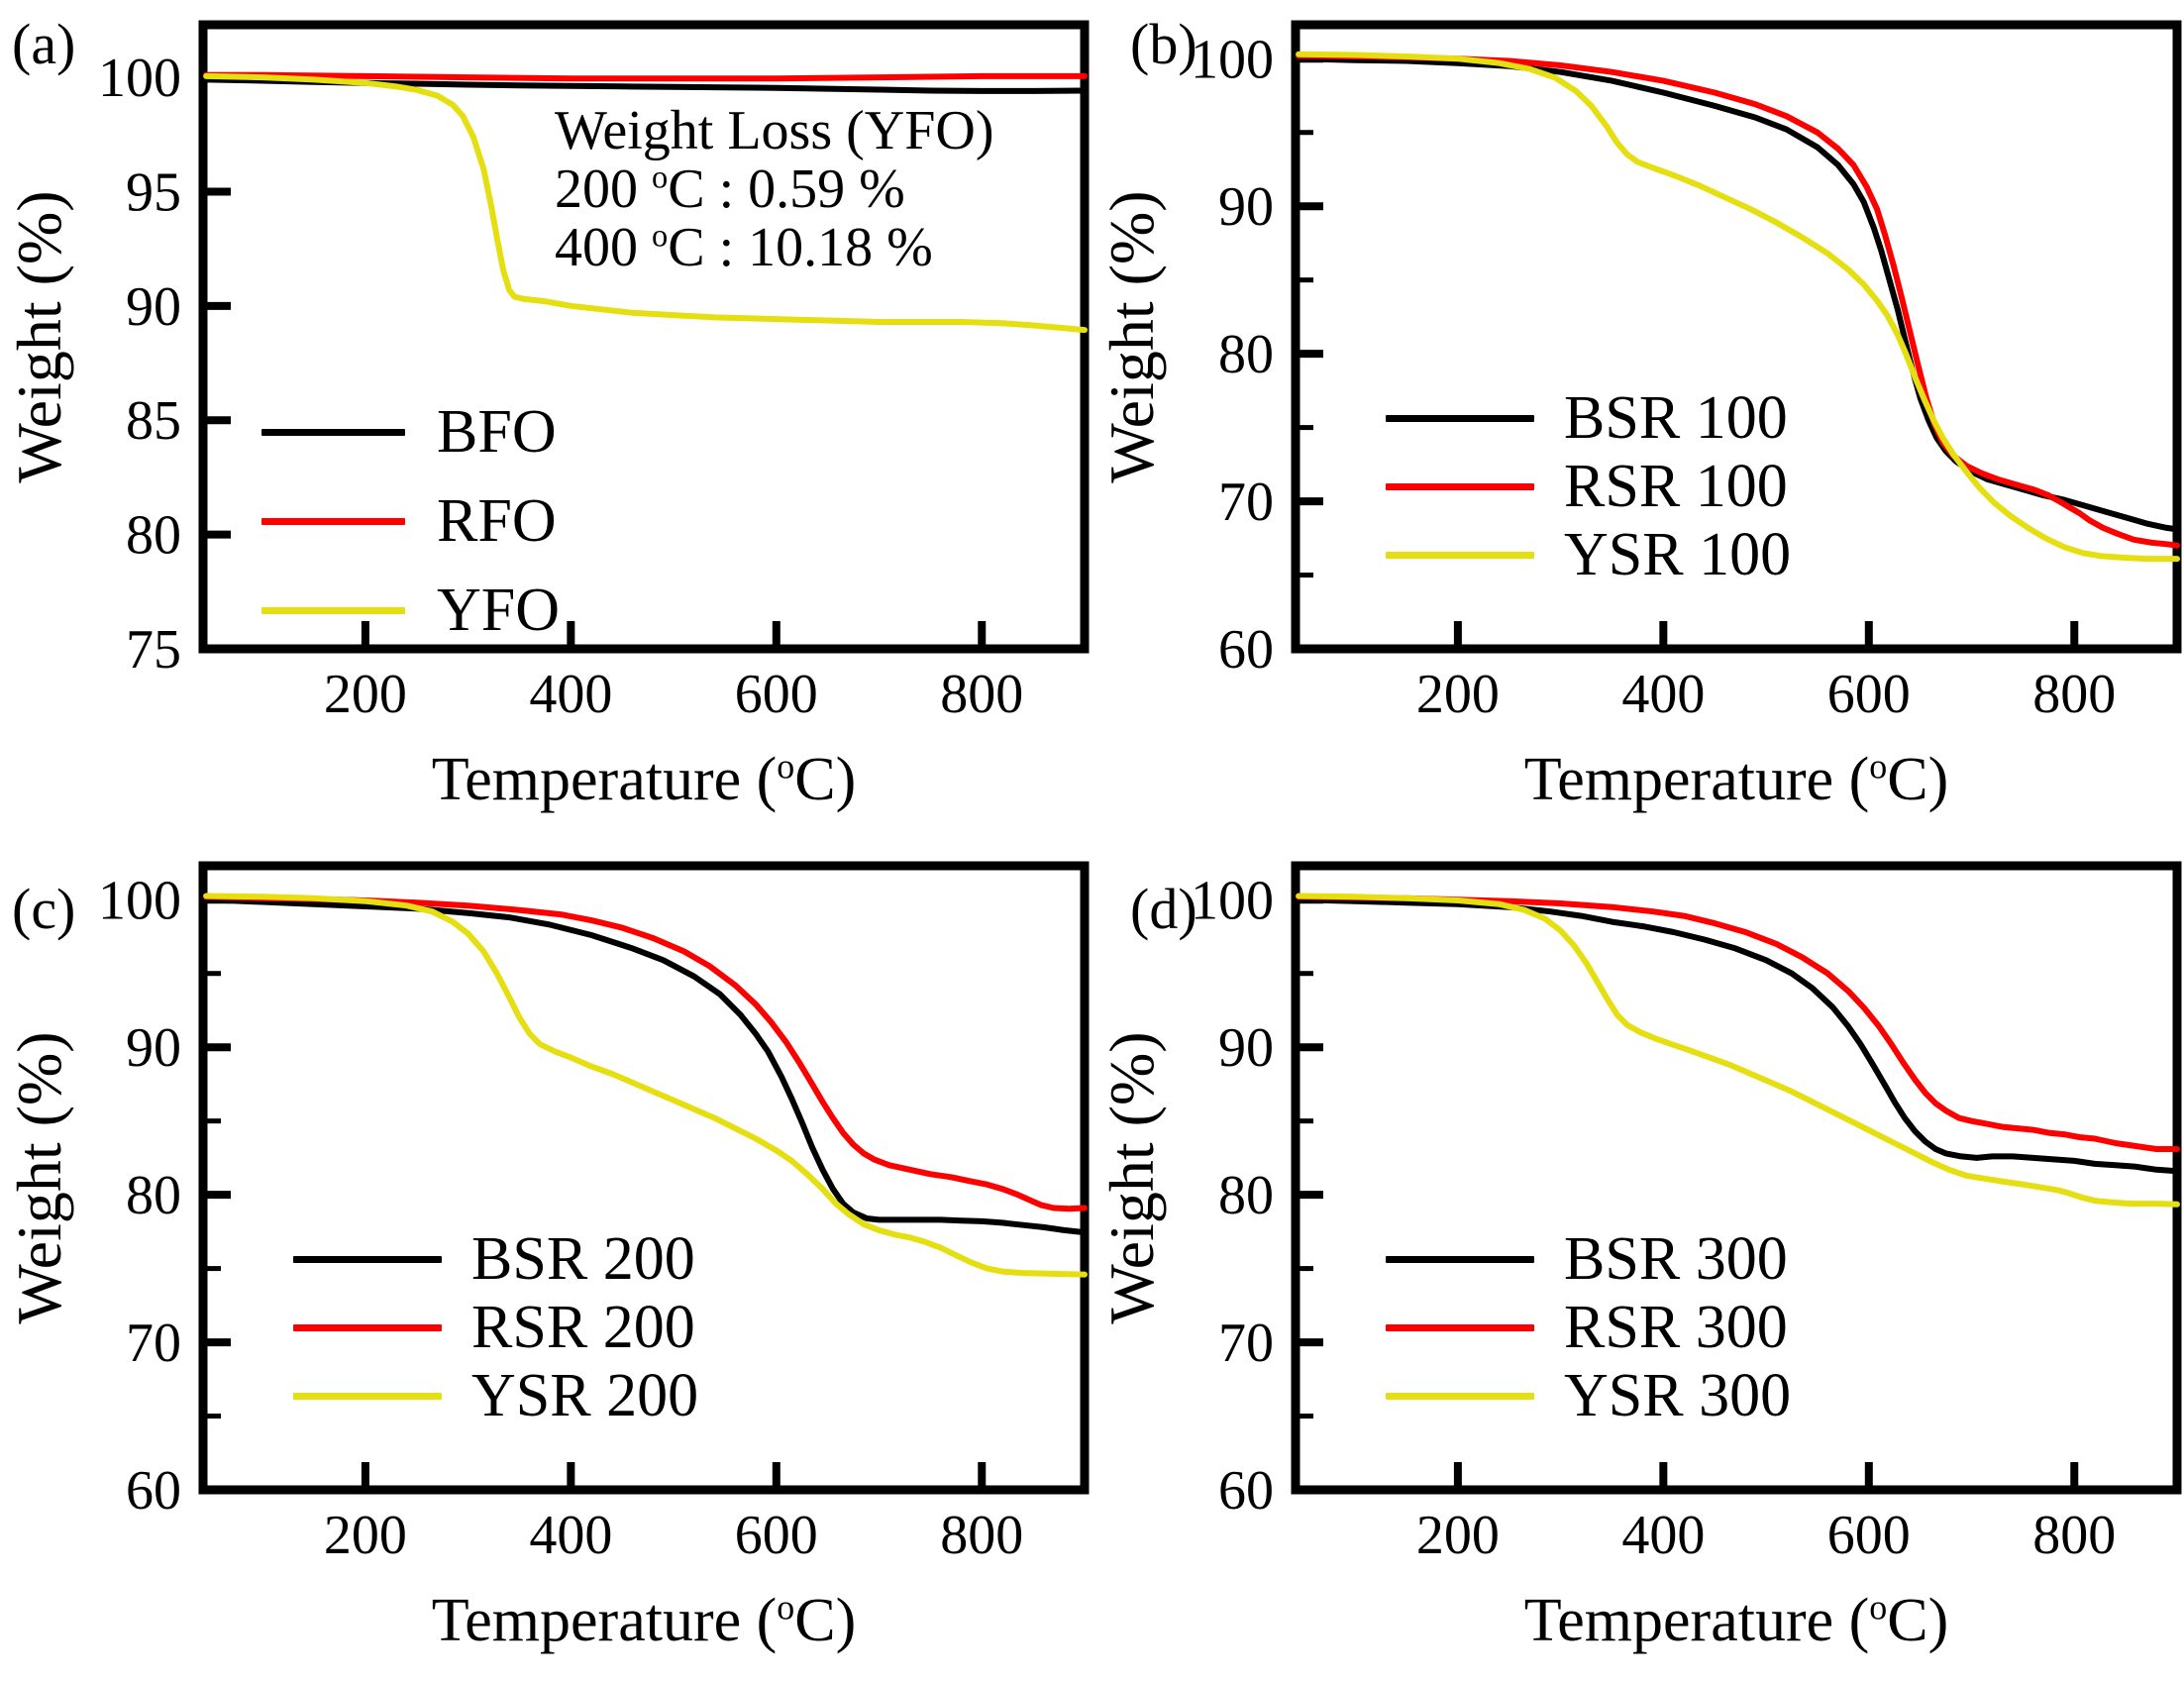 The height and width of the screenshot is (1683, 2184). Describe the element at coordinates (583, 1327) in the screenshot. I see `legend-label: RSR 200` at that location.